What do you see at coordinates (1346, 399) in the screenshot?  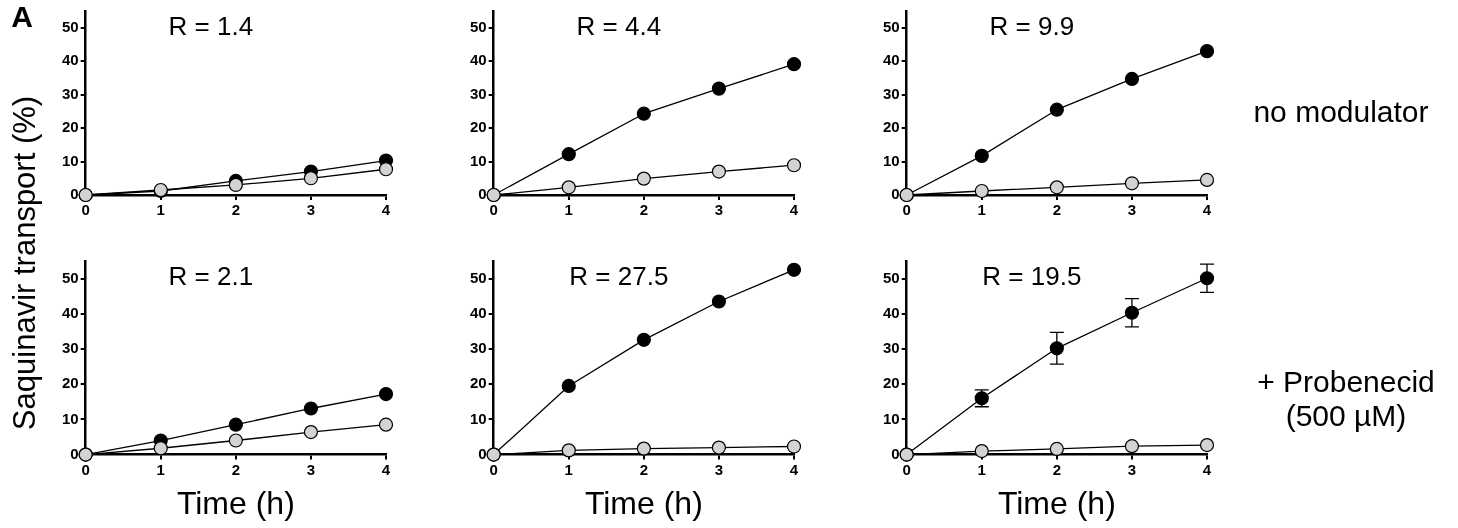 I see `text: + Probenecid (500 µM)` at bounding box center [1346, 399].